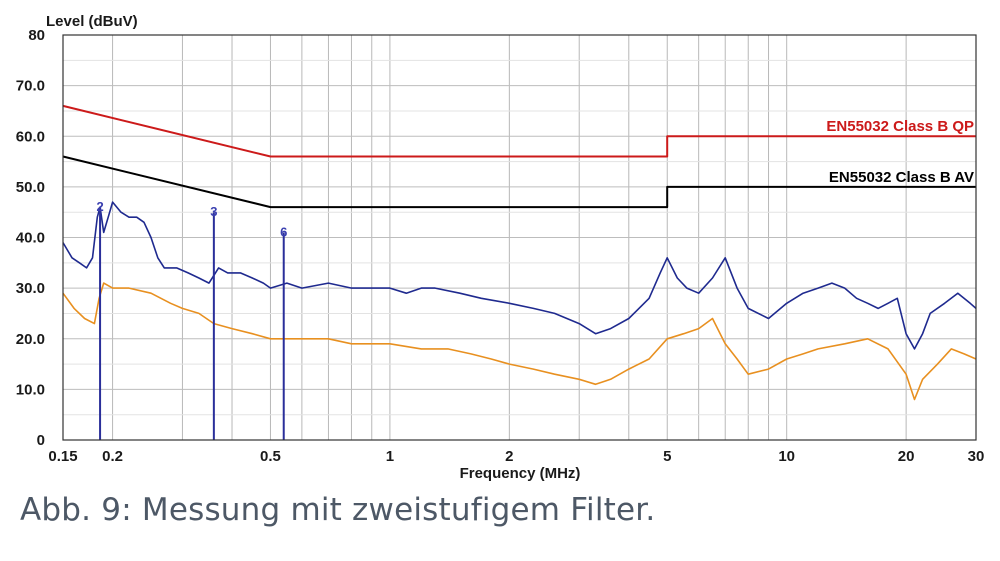 This screenshot has height=561, width=1000. Describe the element at coordinates (30, 238) in the screenshot. I see `y-tick-label: 40.0` at that location.